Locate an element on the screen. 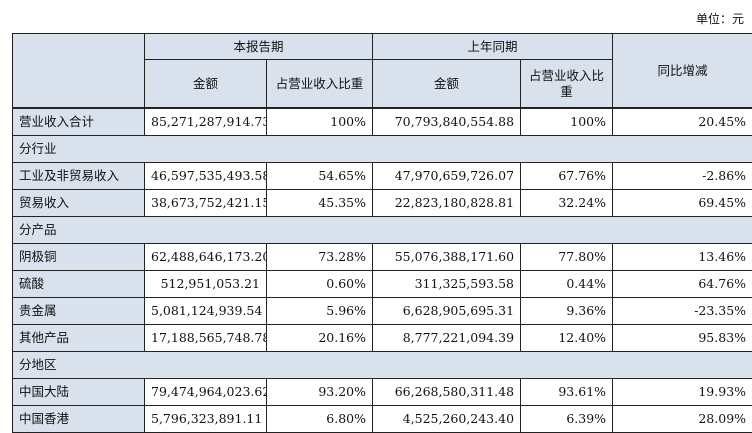  current-share-cell: 100% is located at coordinates (320, 122).